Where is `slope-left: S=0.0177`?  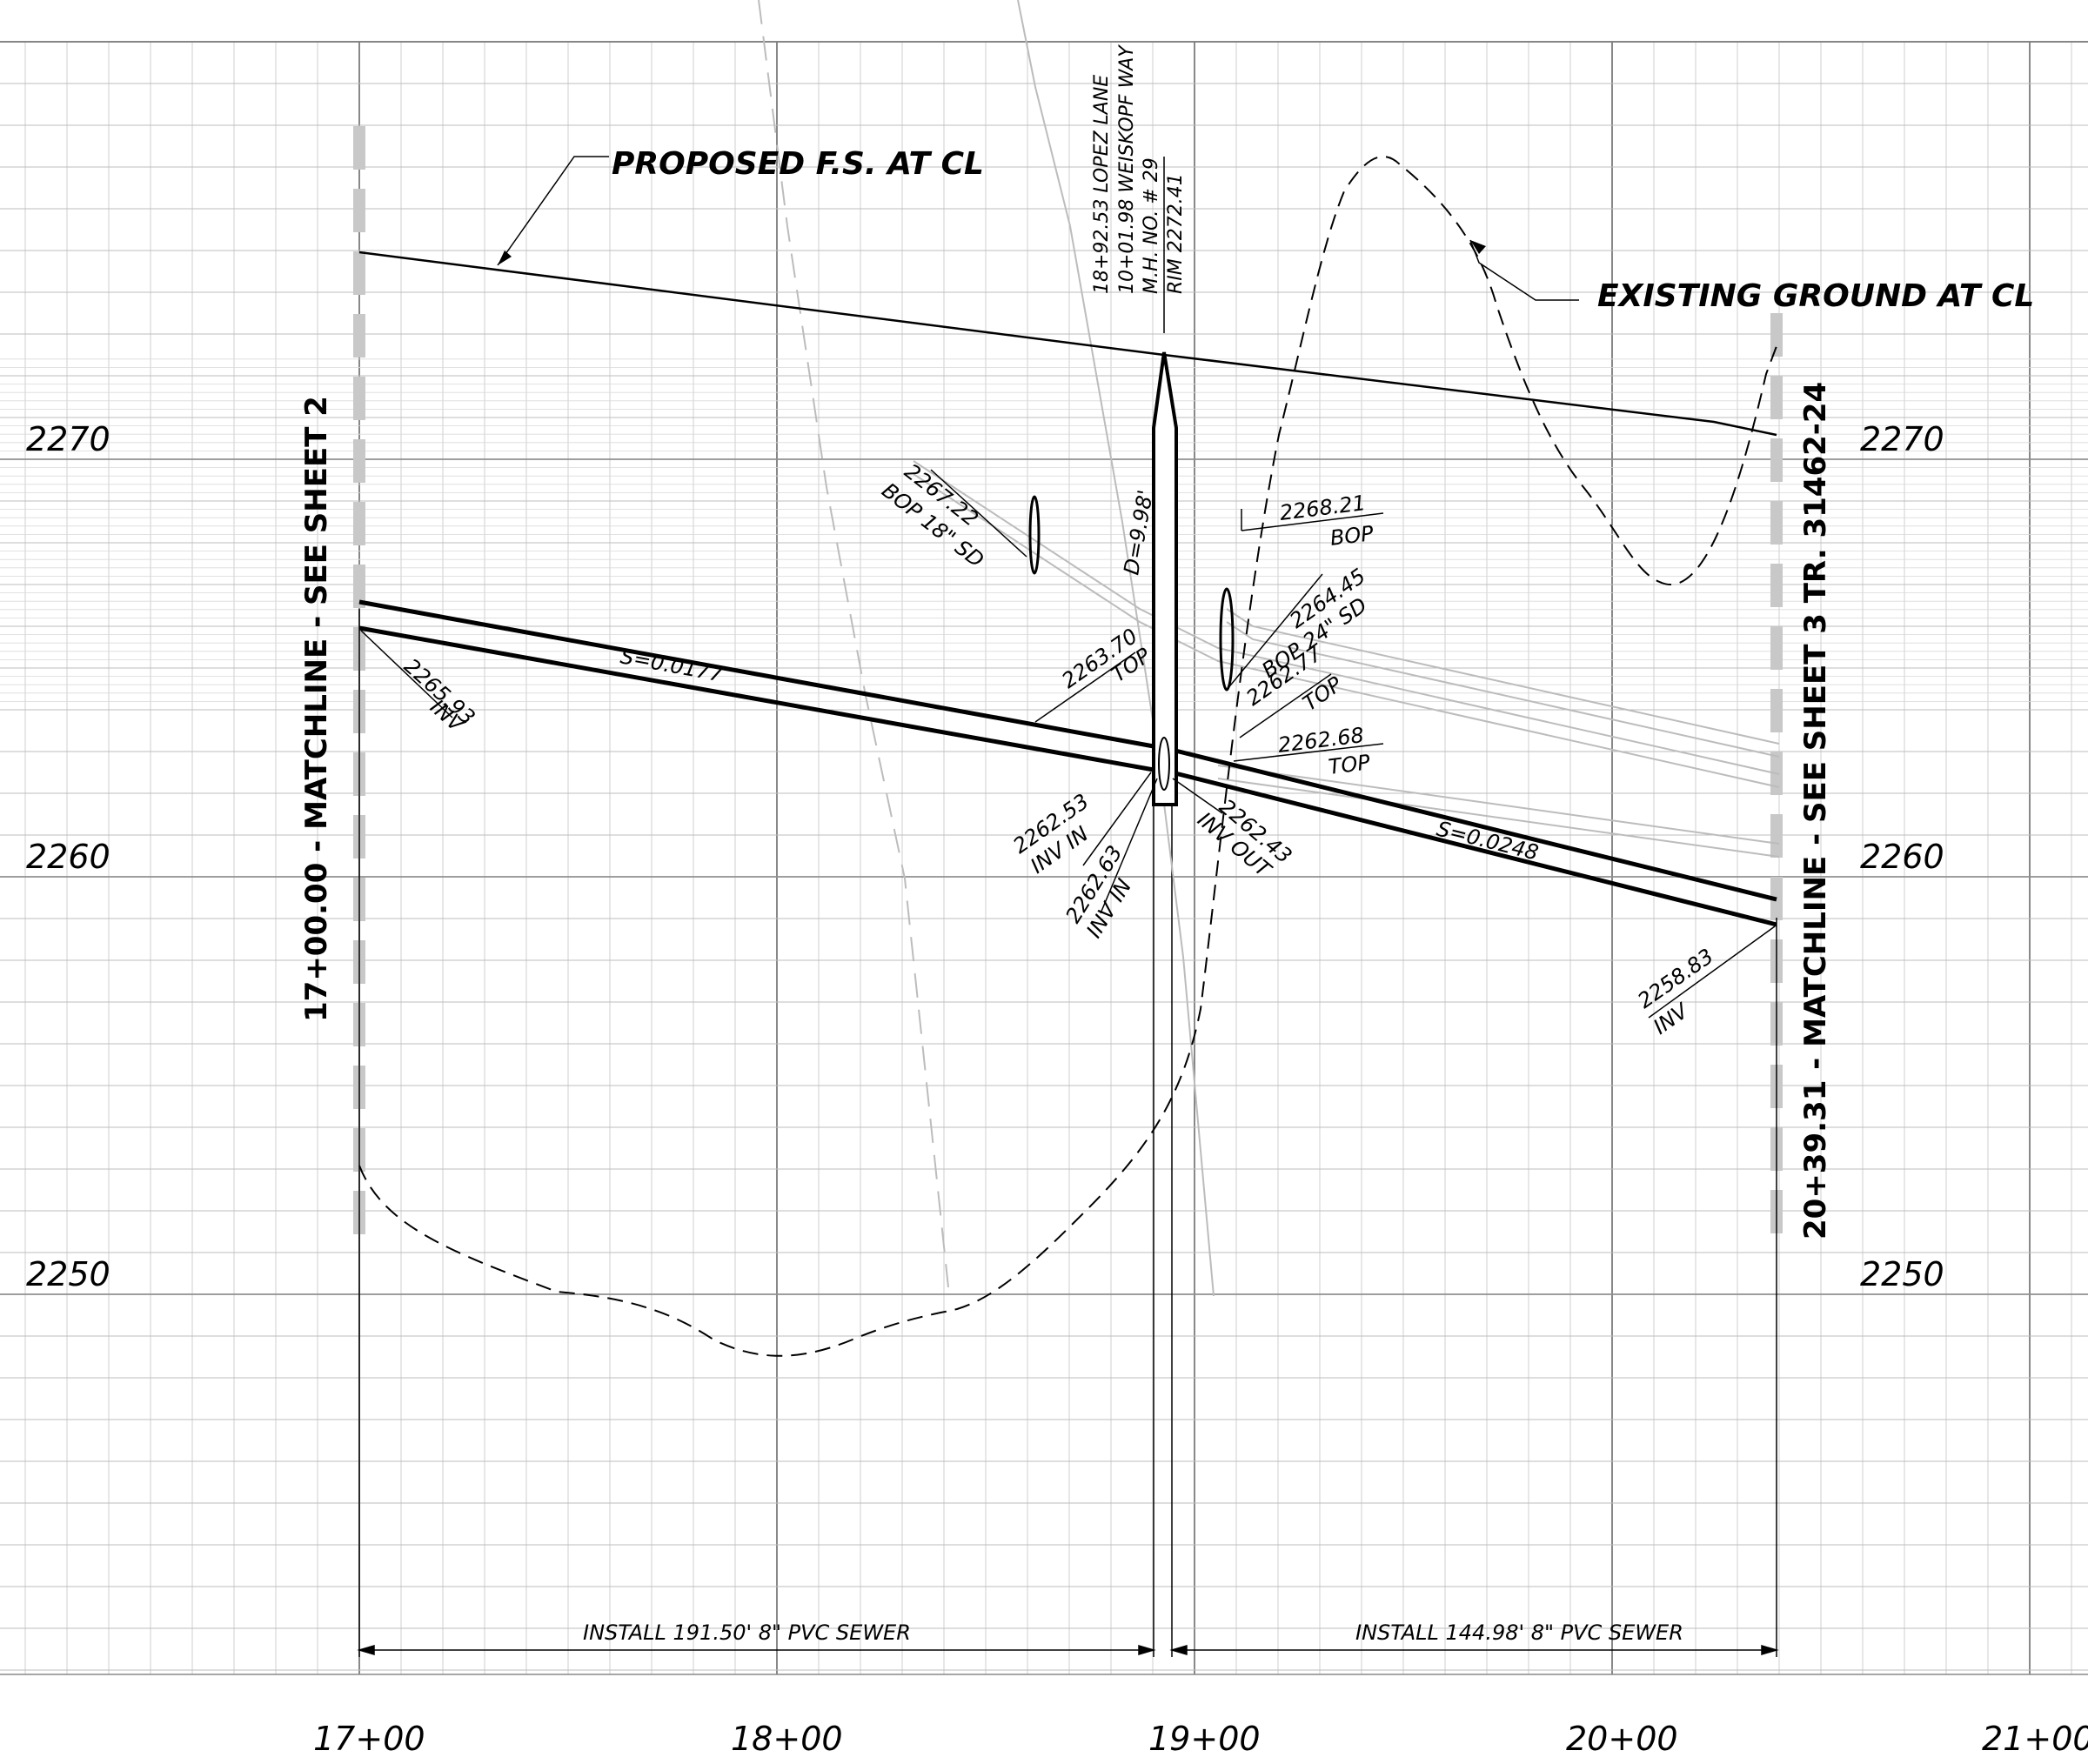
slope-left: S=0.0177 is located at coordinates (672, 665).